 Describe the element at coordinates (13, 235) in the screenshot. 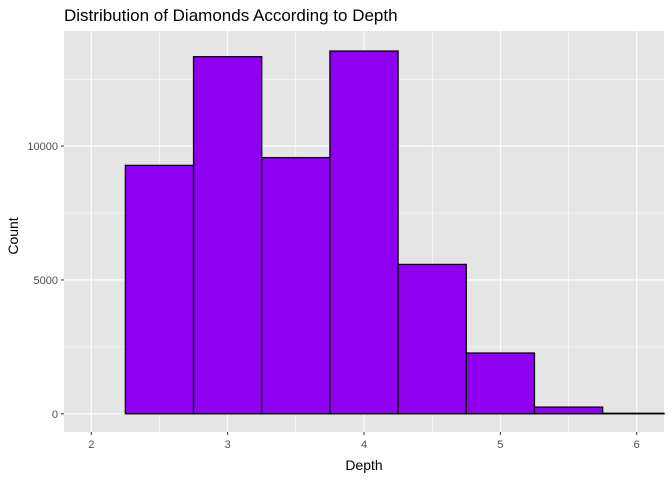

I see `y-axis-title: Count` at that location.